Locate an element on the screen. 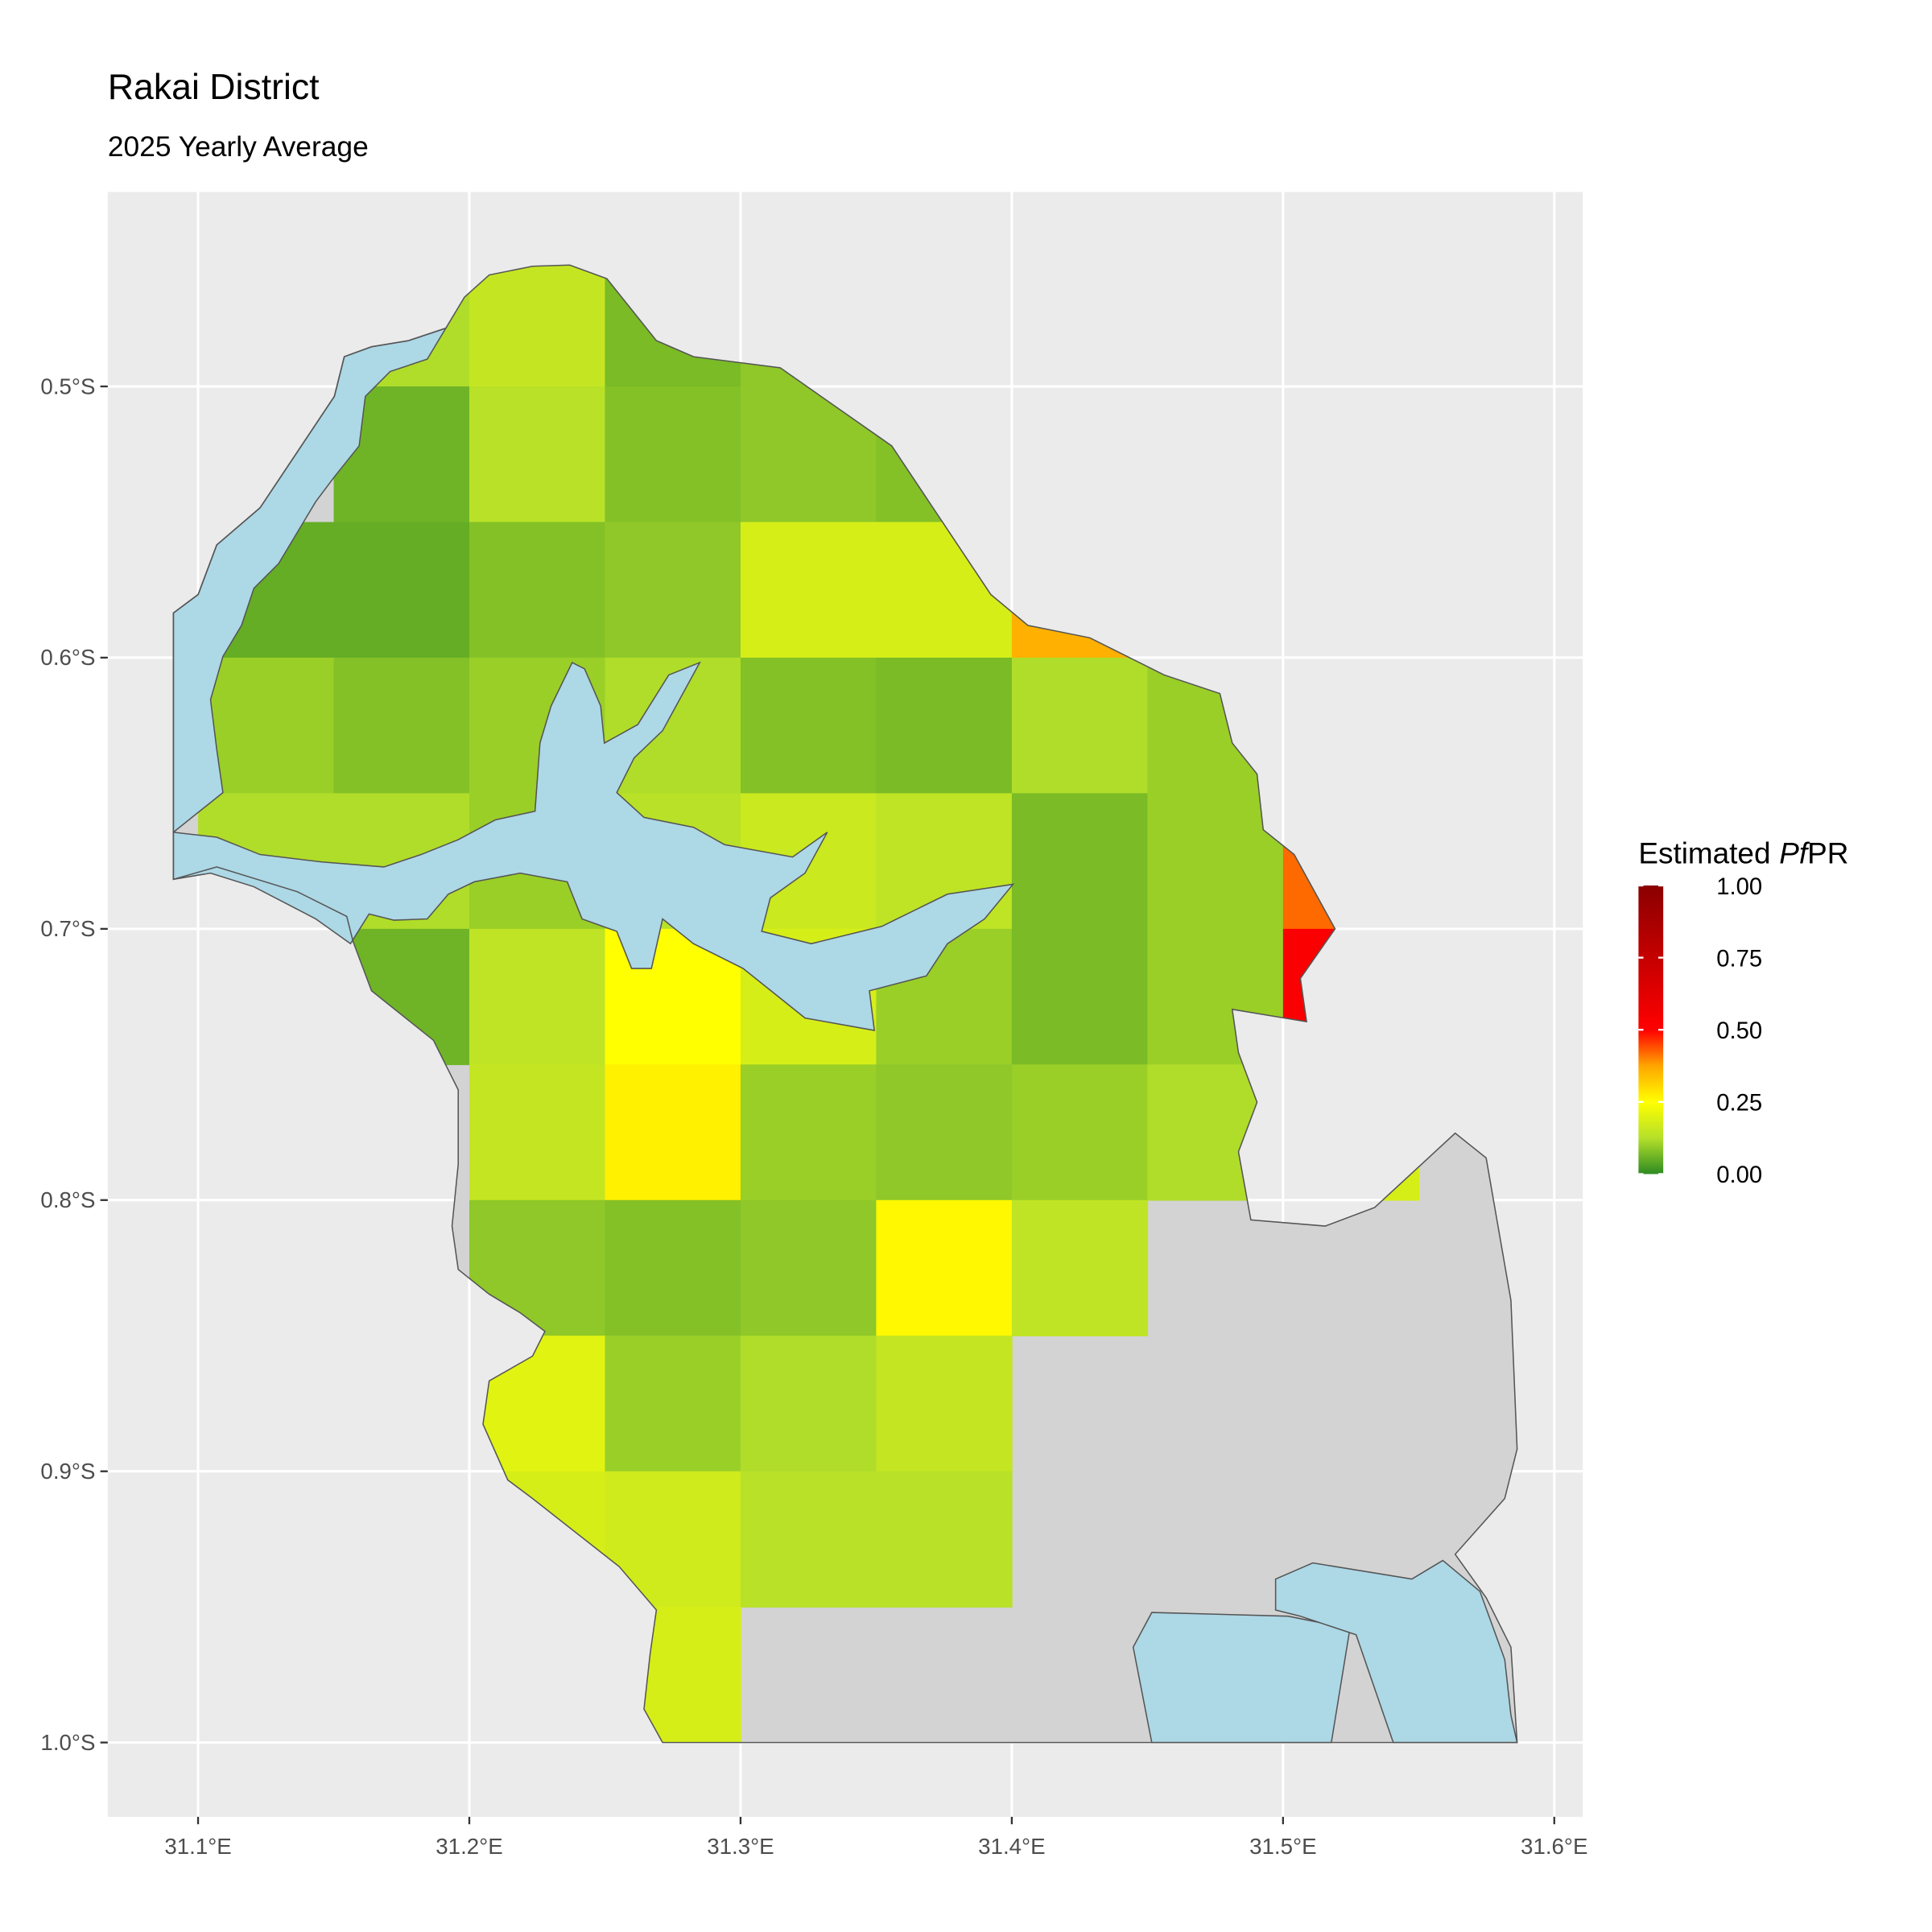 This screenshot has height=1932, width=1932. y-tick-label: 0.8°S is located at coordinates (67, 1199).